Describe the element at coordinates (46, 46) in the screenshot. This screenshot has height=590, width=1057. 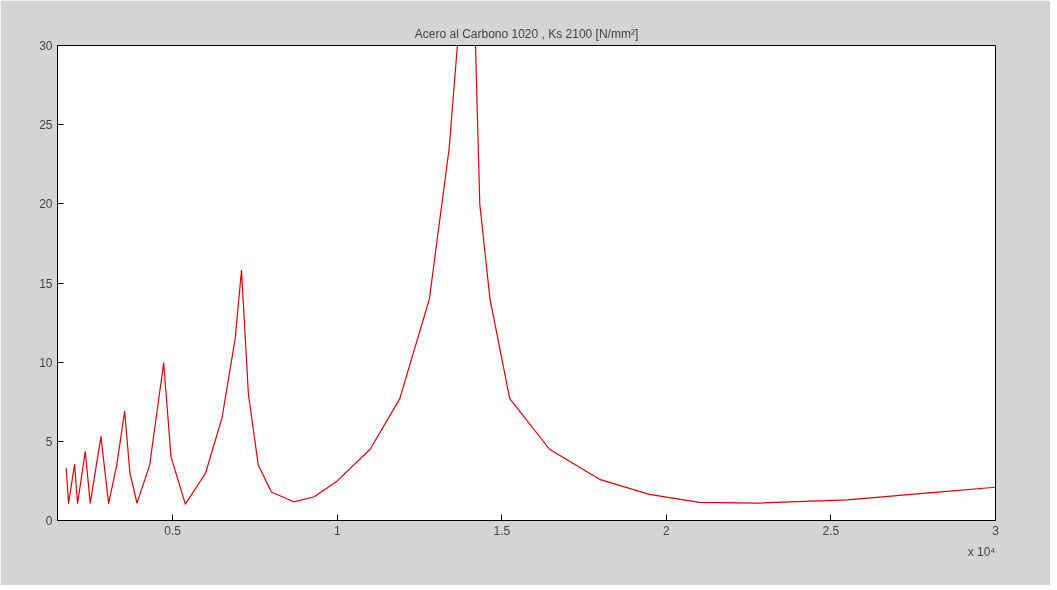
I see `y-tick-label: 30` at that location.